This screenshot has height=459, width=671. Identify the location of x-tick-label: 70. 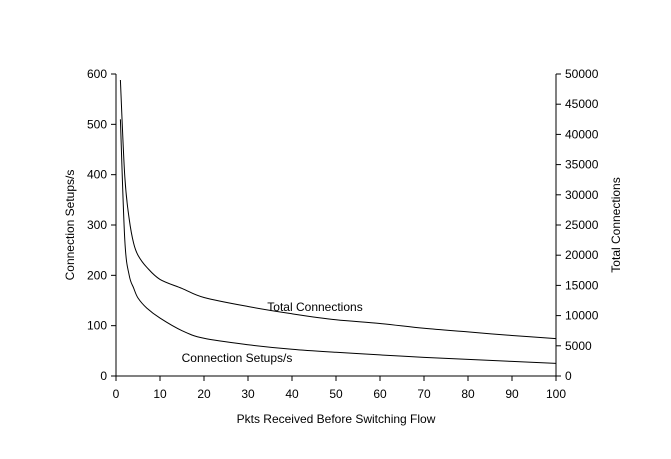
(424, 394).